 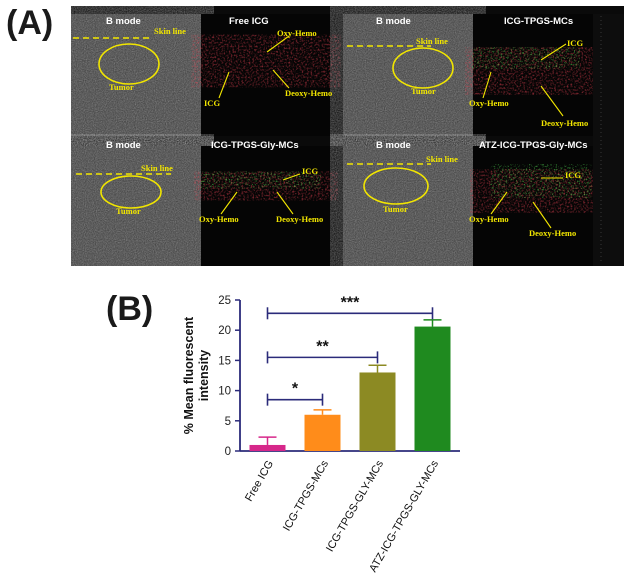 I want to click on depth-scale-strip, so click(x=608, y=140).